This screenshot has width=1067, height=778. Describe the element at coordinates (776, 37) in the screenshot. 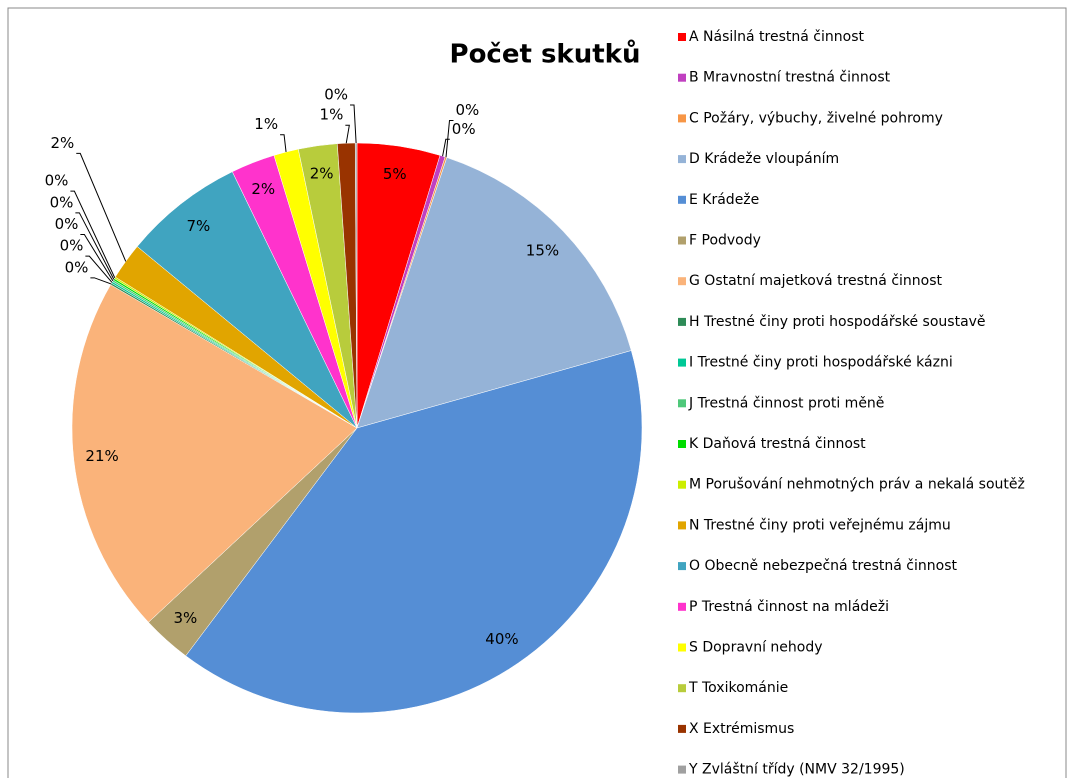

I see `legend-label: A Násilná trestná činnost` at that location.